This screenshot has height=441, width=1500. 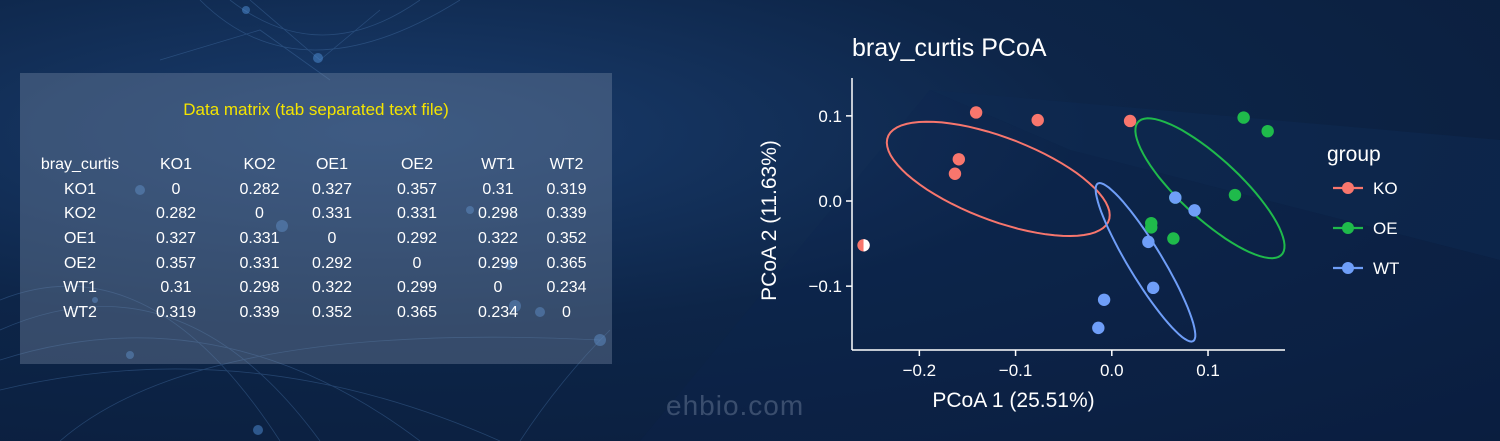 I want to click on matrix-row: WT2 0.319 0.339 0.352 0.365 0.234 0, so click(x=317, y=313).